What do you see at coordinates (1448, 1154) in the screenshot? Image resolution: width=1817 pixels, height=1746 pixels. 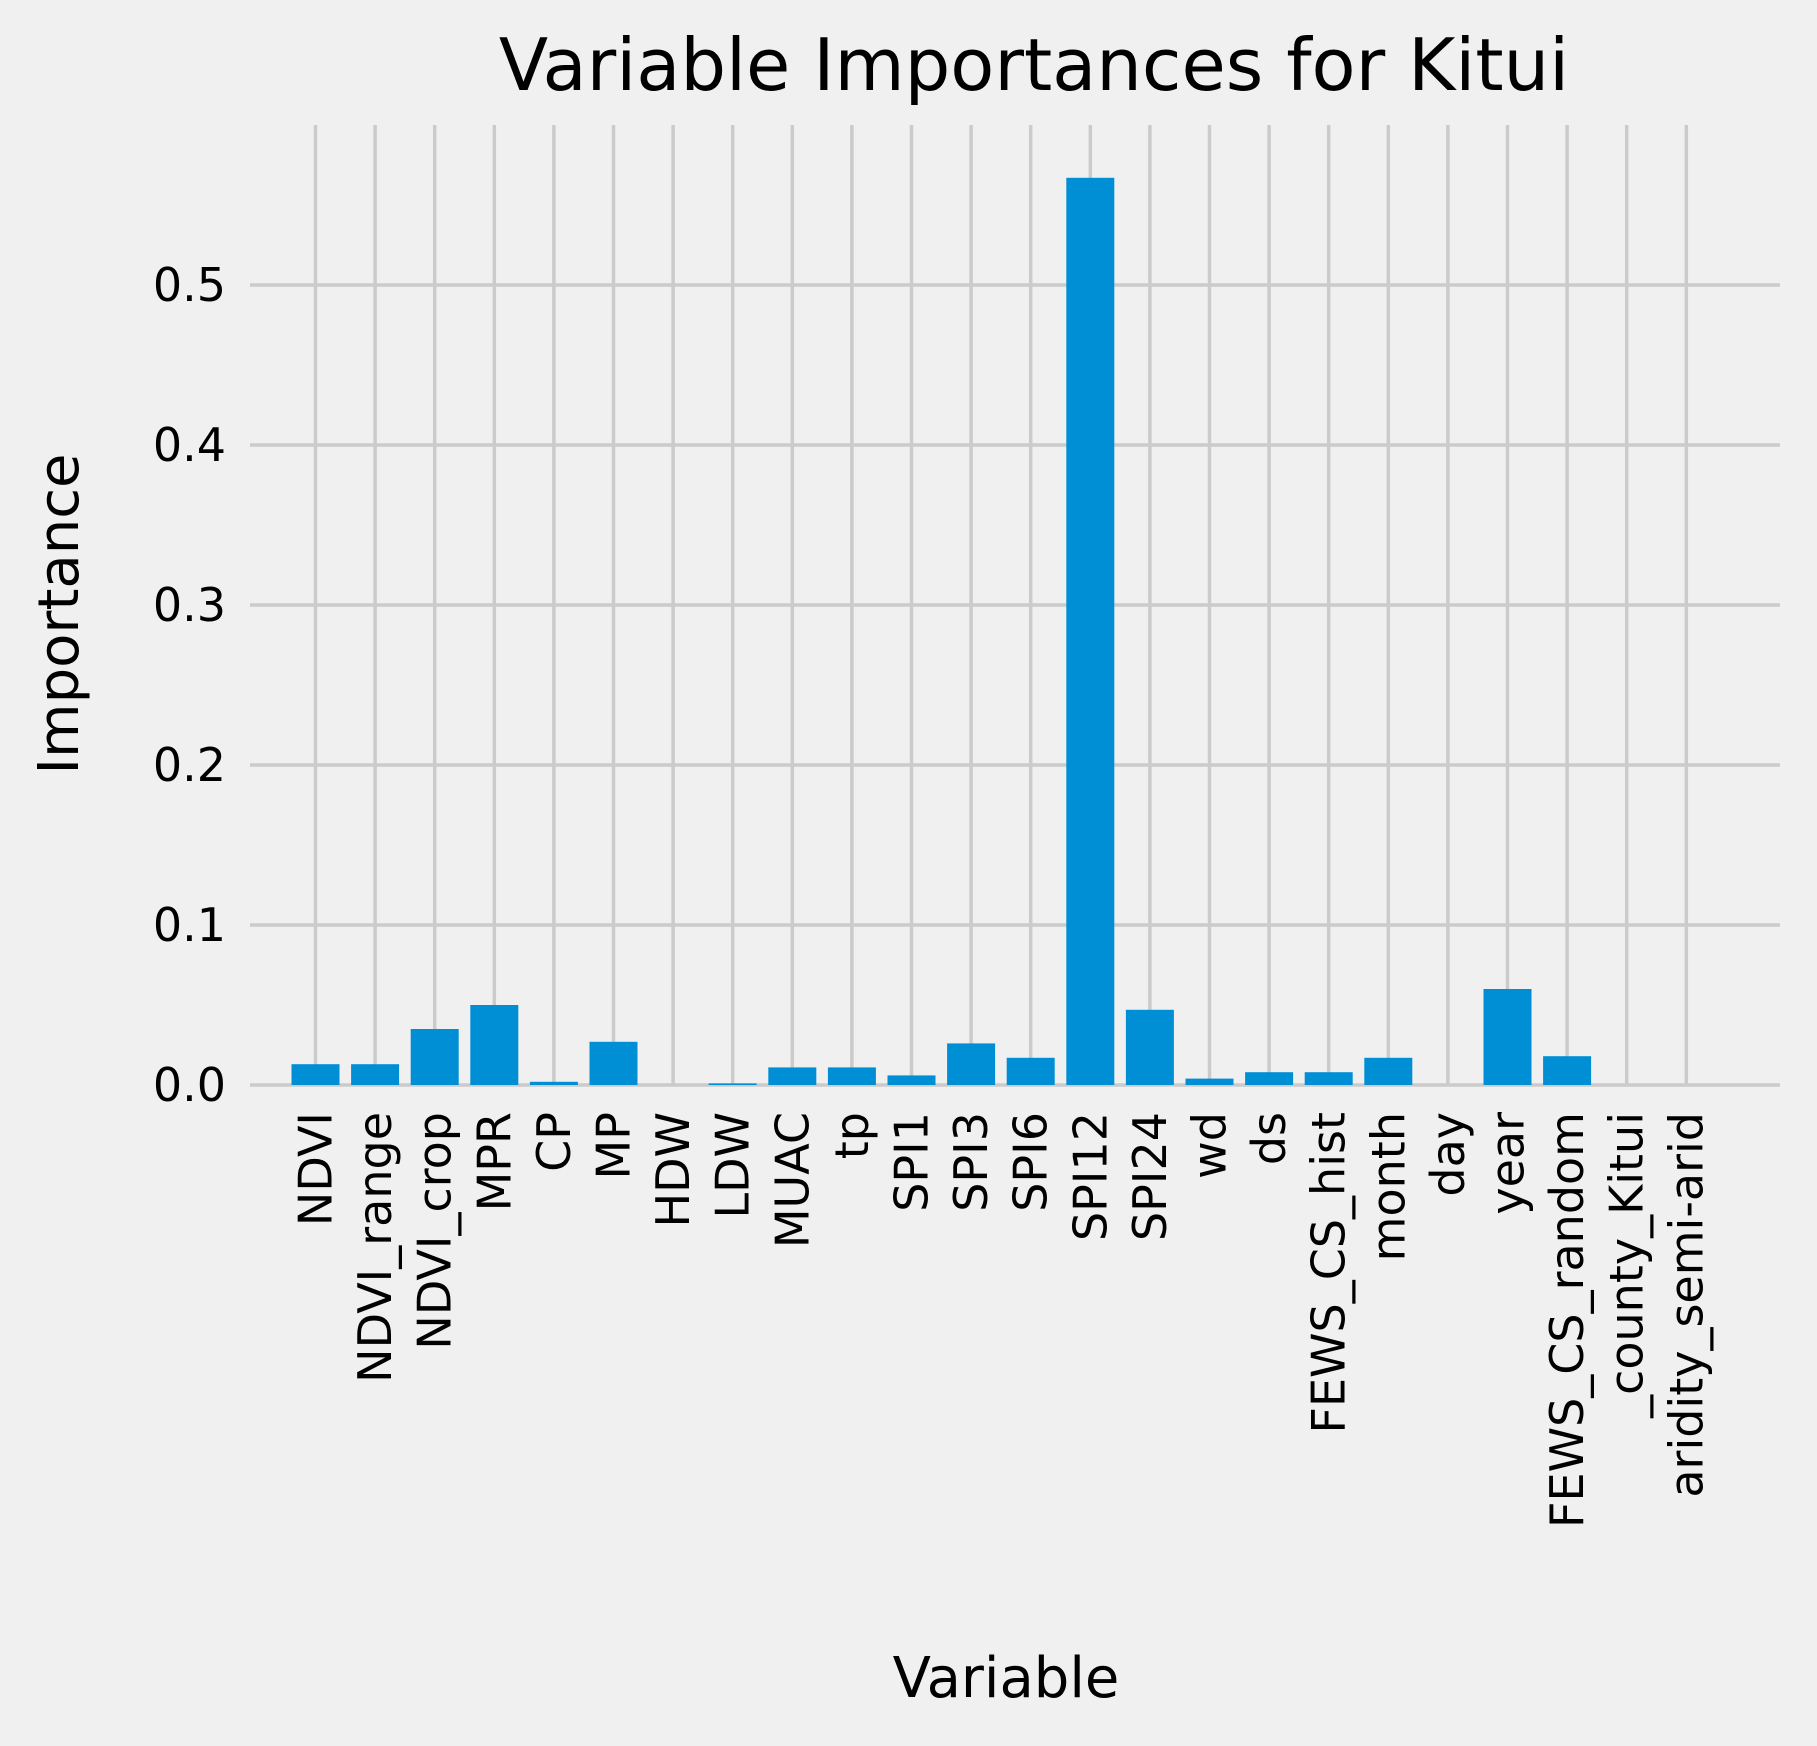 I see `x-tick-label: day` at bounding box center [1448, 1154].